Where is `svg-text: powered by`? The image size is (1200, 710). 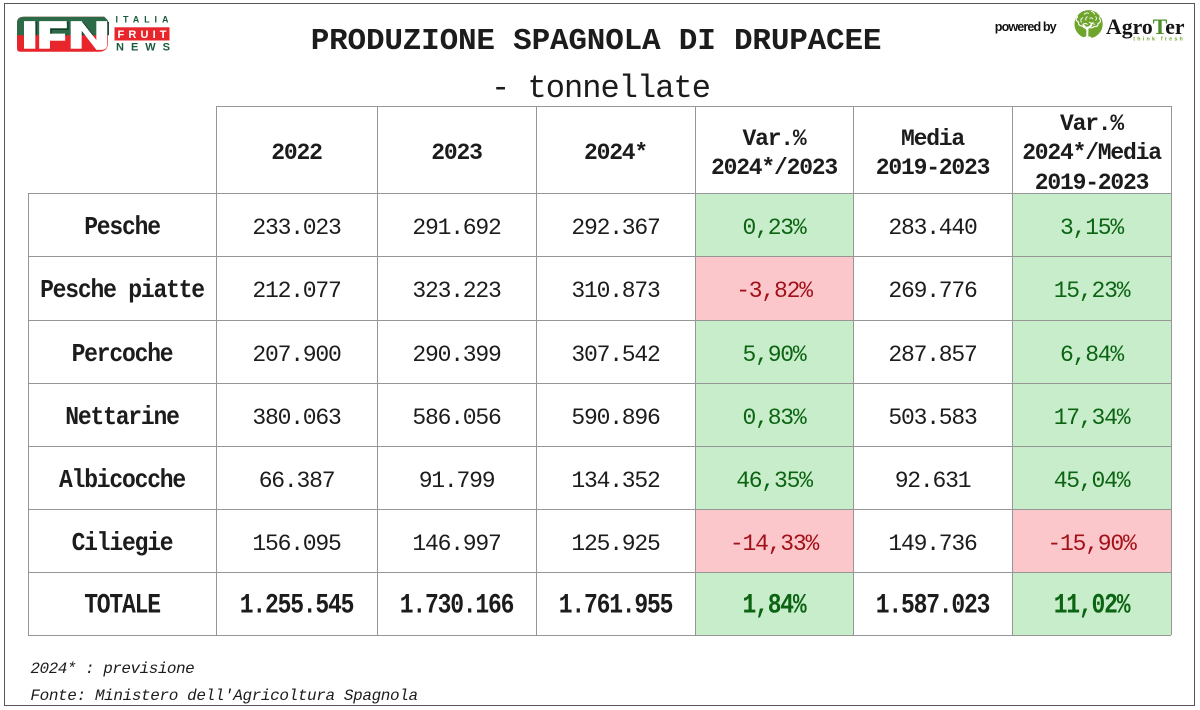 svg-text: powered by is located at coordinates (1026, 27).